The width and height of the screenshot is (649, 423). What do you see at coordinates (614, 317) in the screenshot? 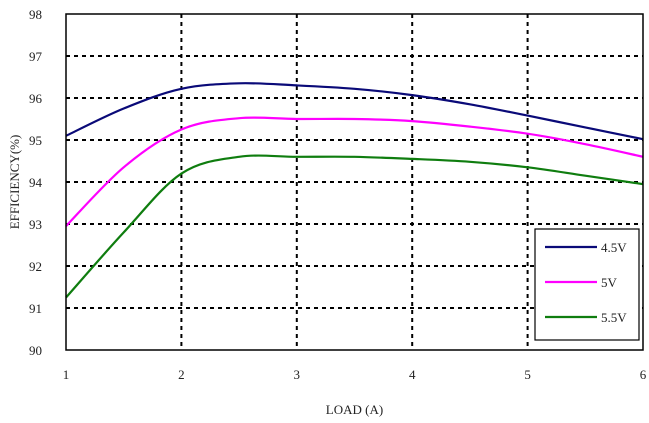
I see `legend-label: 5.5V` at bounding box center [614, 317].